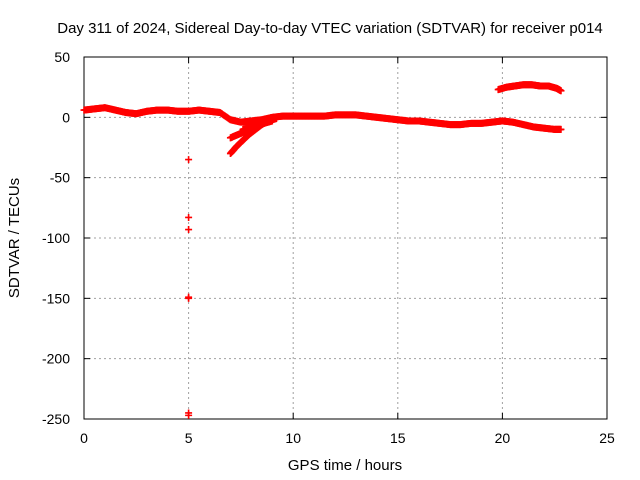 This screenshot has width=640, height=480. Describe the element at coordinates (345, 465) in the screenshot. I see `x-axis-label: GPS time / hours` at that location.